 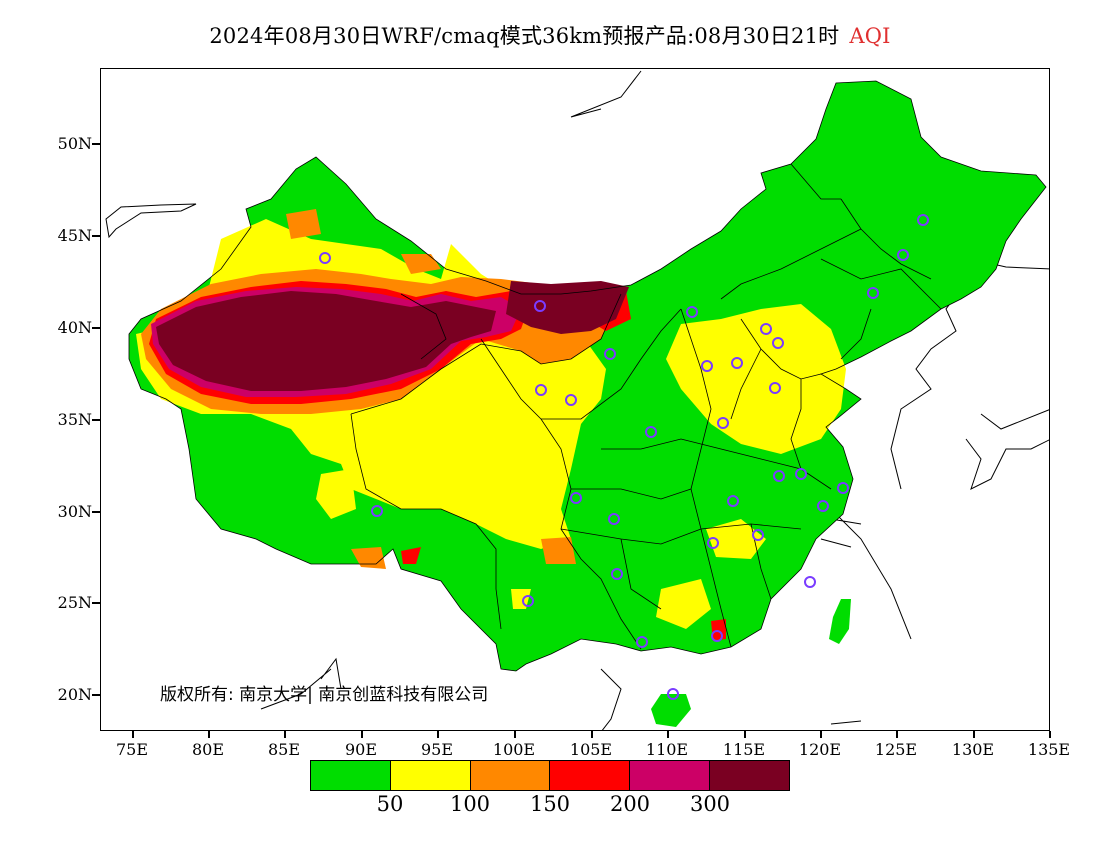 What do you see at coordinates (591, 749) in the screenshot?
I see `x-tick-label: 105E` at bounding box center [591, 749].